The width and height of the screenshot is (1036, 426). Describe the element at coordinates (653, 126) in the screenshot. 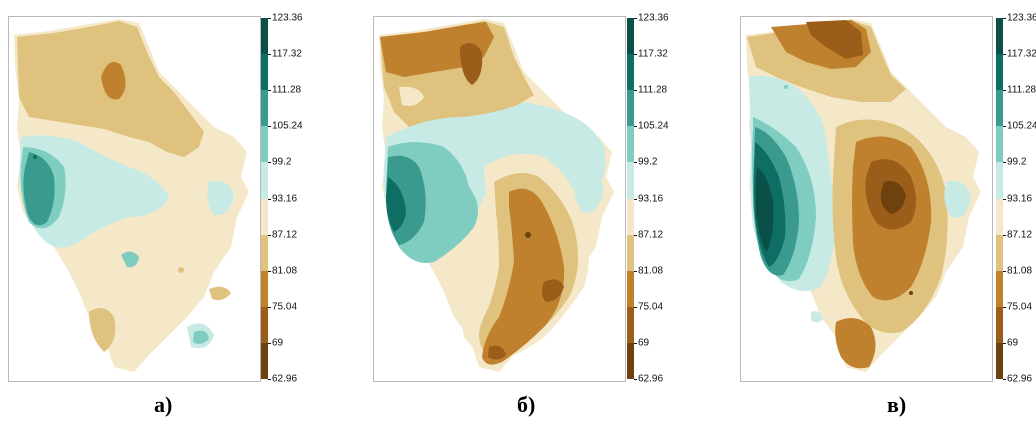

I see `colorbar-tick-label: 105.24` at that location.